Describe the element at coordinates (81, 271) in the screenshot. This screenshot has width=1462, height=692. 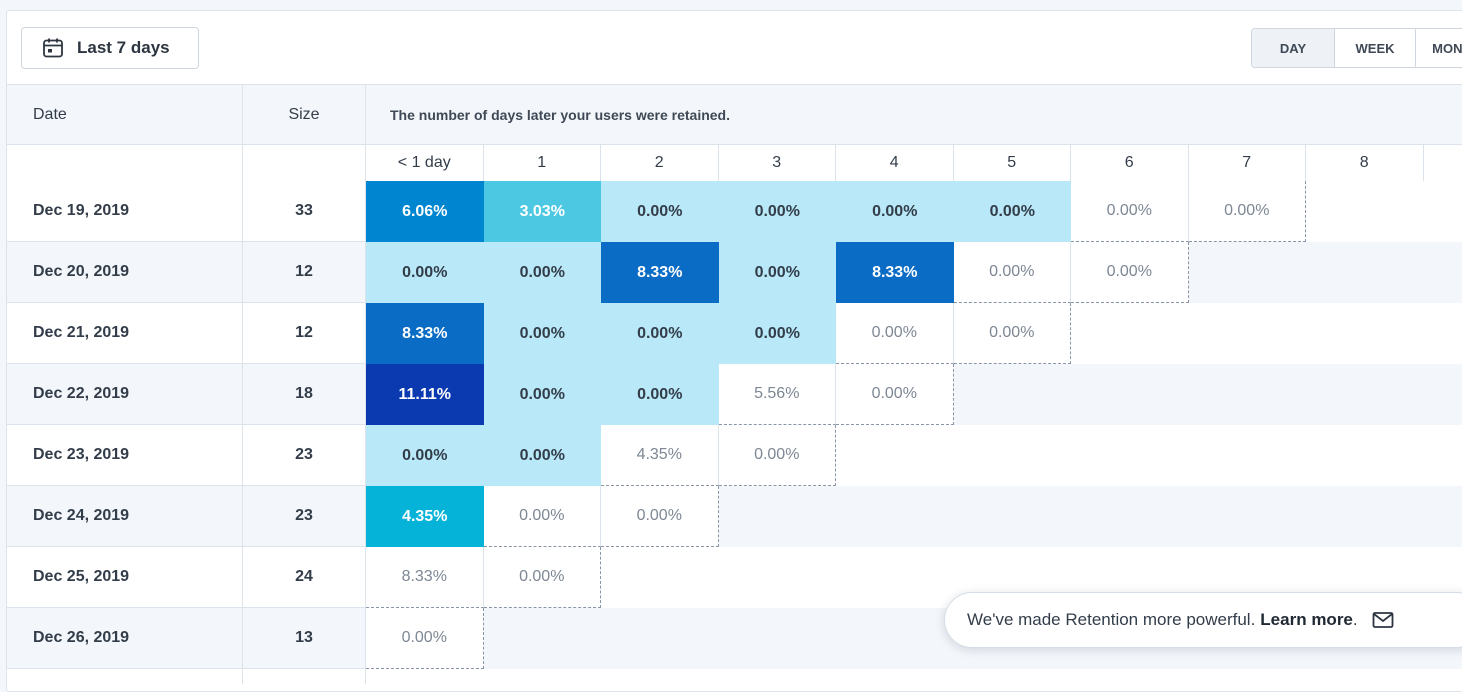
I see `cohort-date: Dec 20, 2019` at that location.